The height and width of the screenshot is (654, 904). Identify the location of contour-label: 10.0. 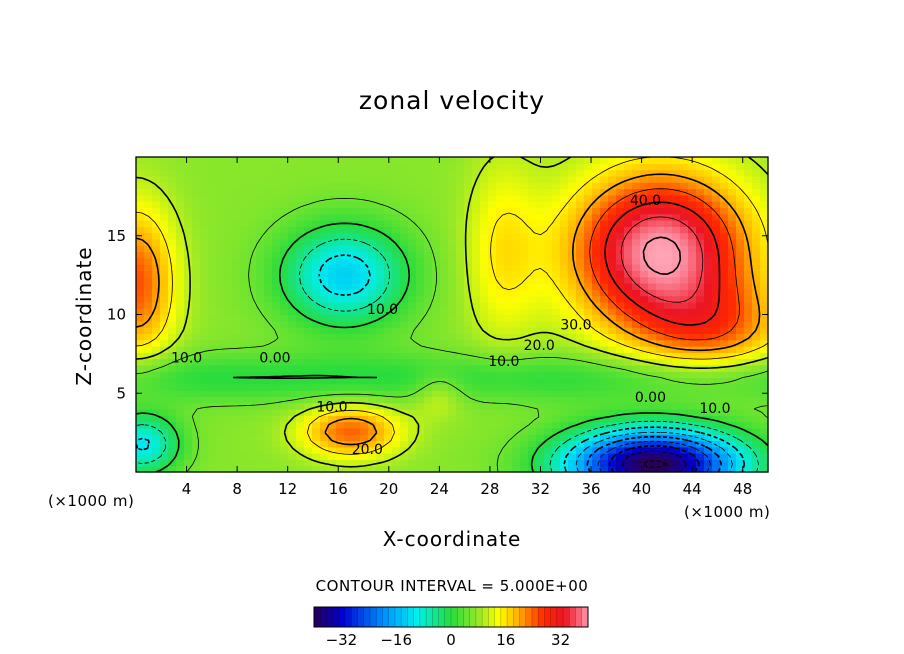
(714, 409).